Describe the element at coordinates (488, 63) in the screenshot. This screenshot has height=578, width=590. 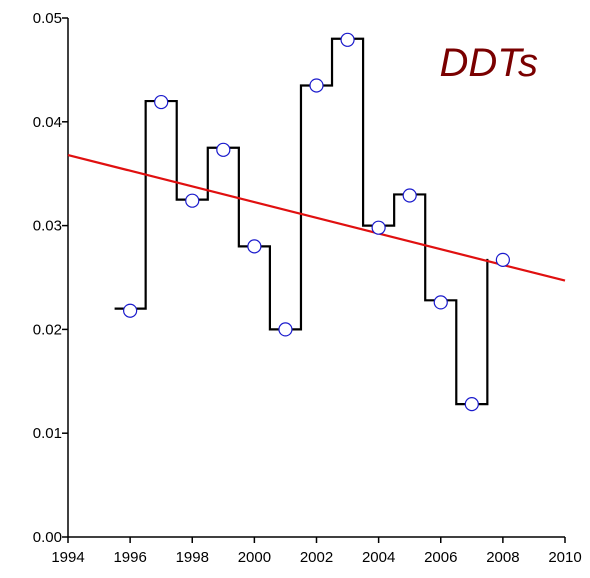
I see `chart-title: DDTs` at that location.